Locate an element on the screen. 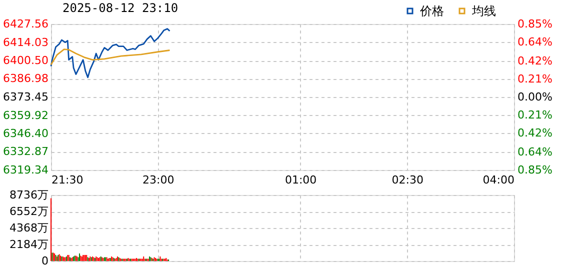  x-tick-label: 21:30 is located at coordinates (68, 180).